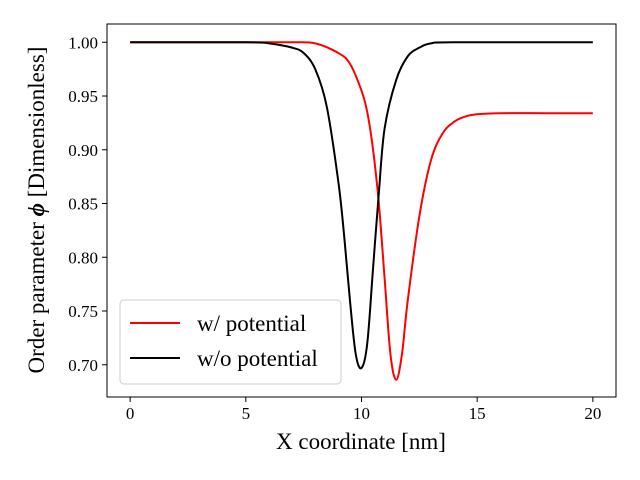 The height and width of the screenshot is (480, 640). I want to click on y-tick-label: 0.85, so click(83, 204).